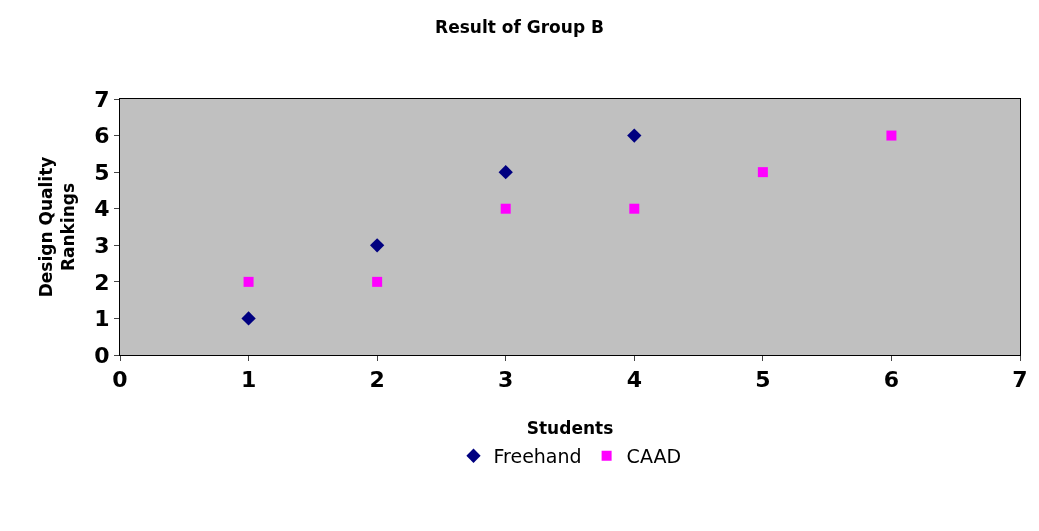 This screenshot has width=1039, height=531. I want to click on y-tick-label: 1, so click(102, 319).